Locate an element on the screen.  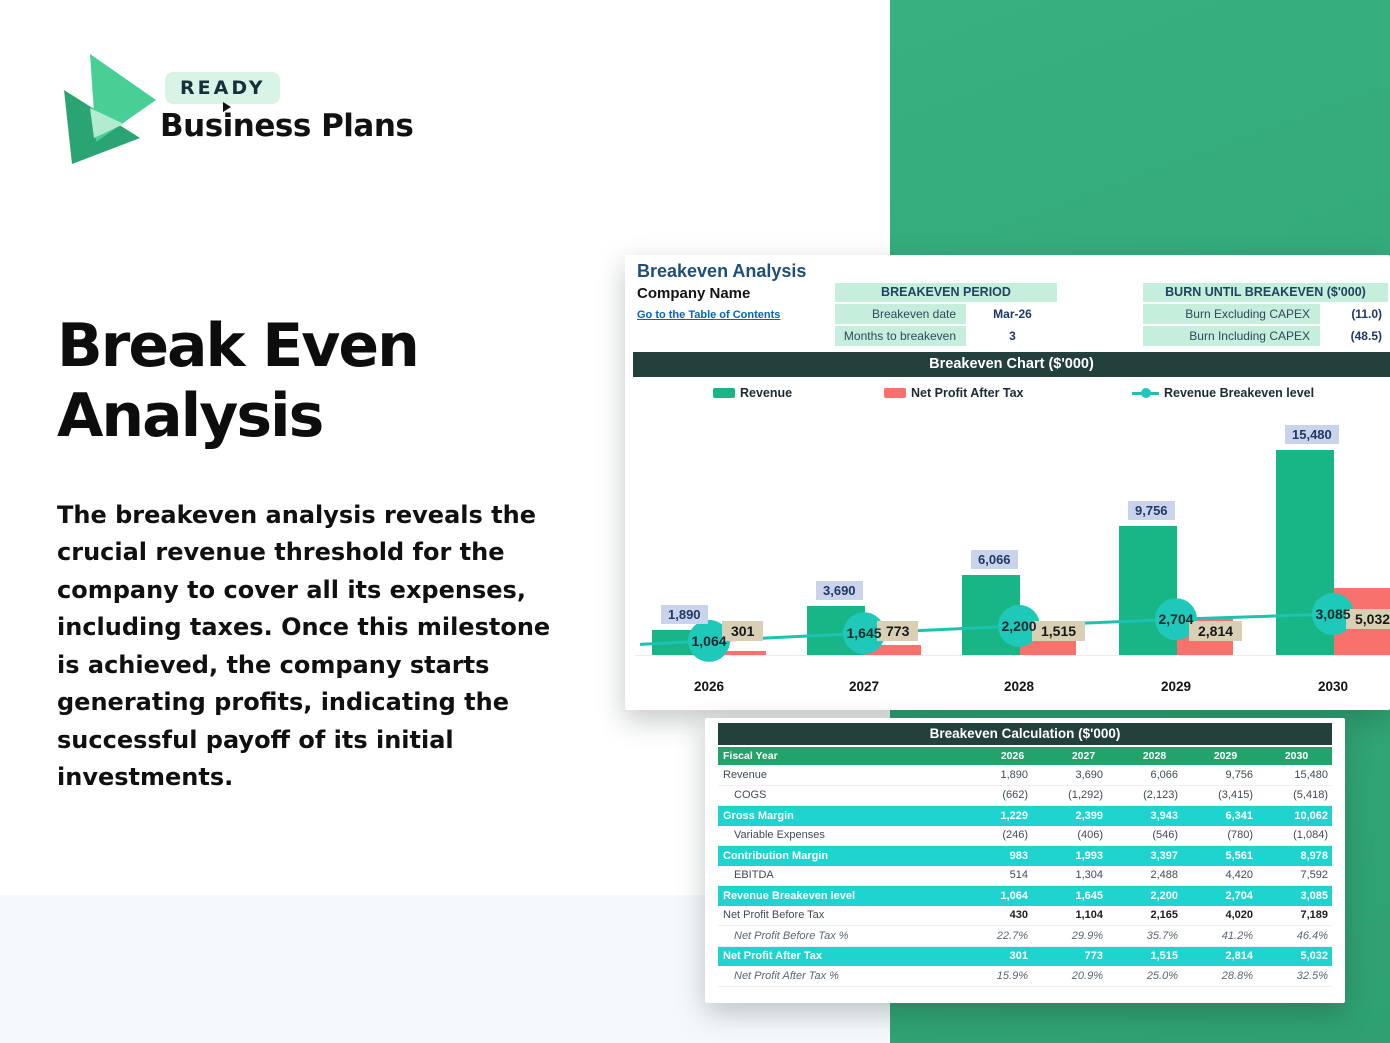
row-value: 983 is located at coordinates (1018, 855).